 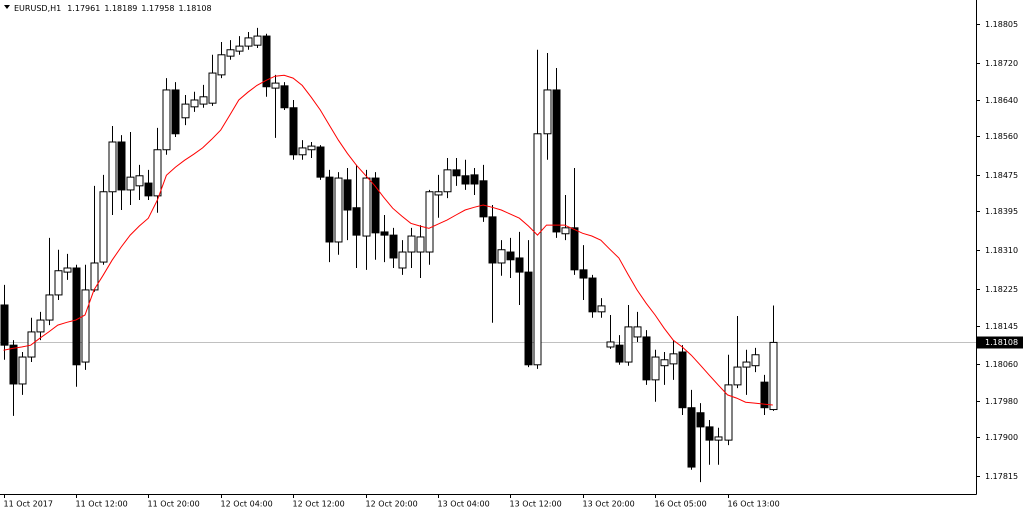 I want to click on y-tick-label: 1.18145, so click(x=1001, y=326).